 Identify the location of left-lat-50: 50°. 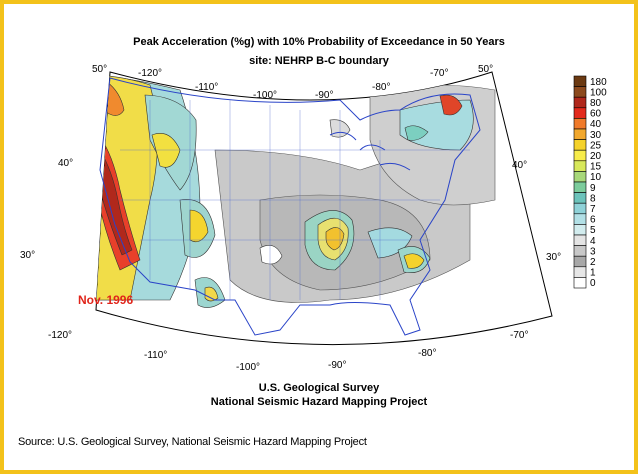
(99, 69).